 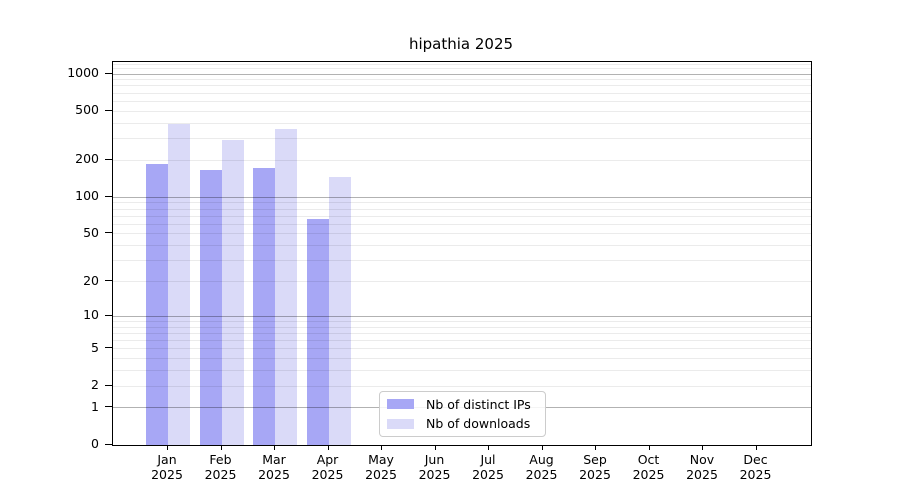 I want to click on x-tick-label-oct: Oct 2025, so click(x=649, y=467).